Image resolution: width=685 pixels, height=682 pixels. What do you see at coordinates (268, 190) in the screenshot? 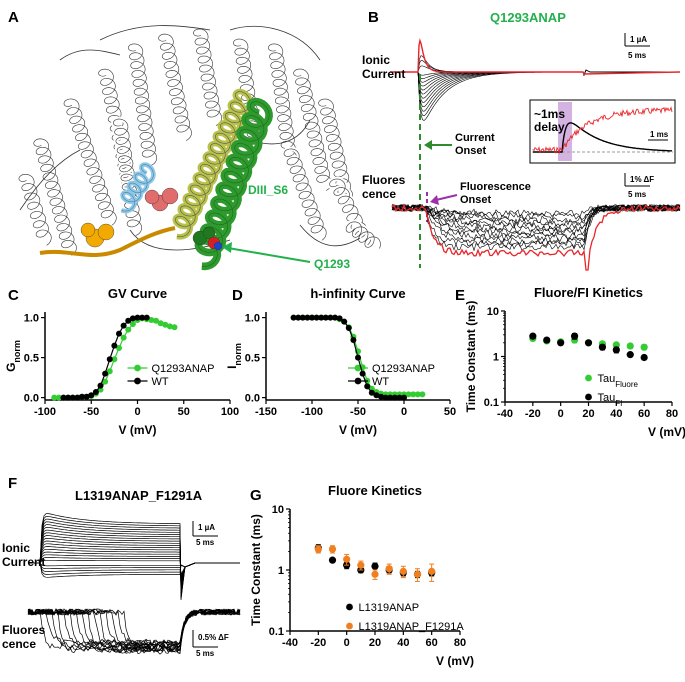
I see `helix-label: DIII_S6` at bounding box center [268, 190].